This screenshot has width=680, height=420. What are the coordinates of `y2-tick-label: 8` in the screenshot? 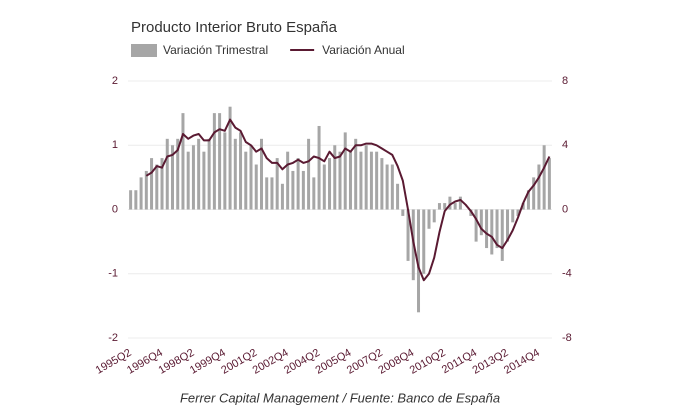 It's located at (565, 81).